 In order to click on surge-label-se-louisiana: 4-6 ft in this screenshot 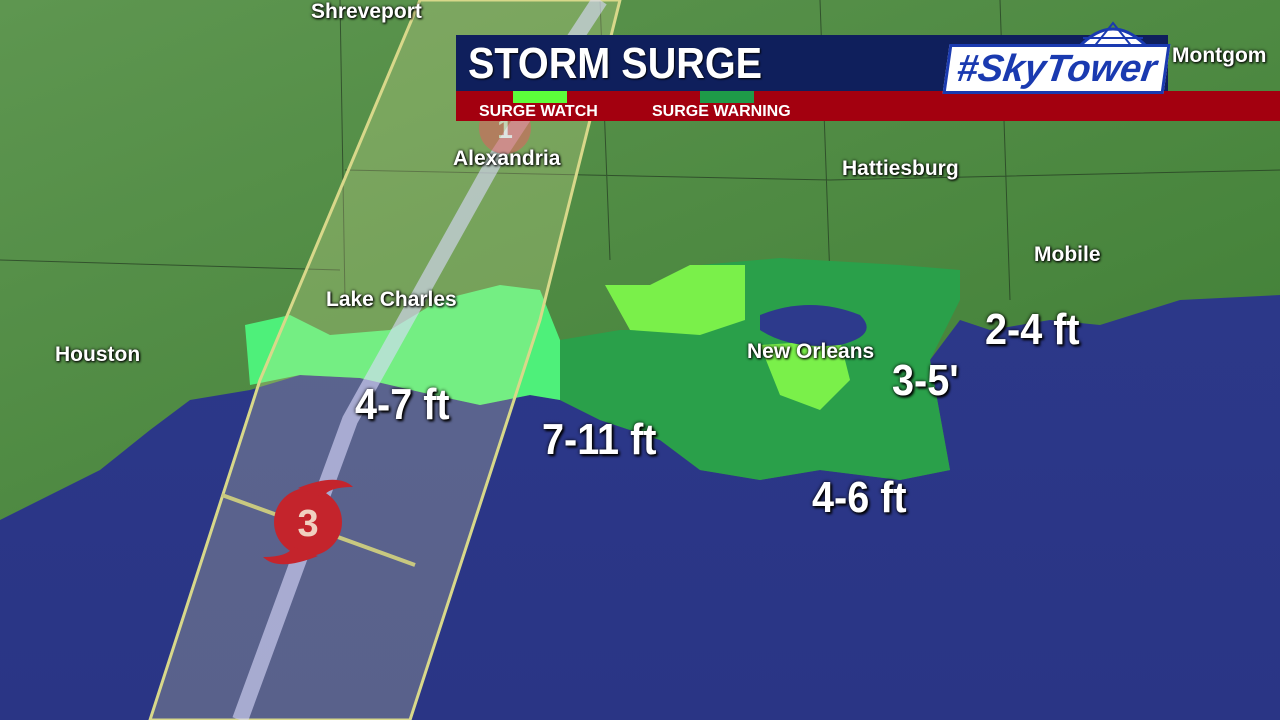, I will do `click(859, 497)`.